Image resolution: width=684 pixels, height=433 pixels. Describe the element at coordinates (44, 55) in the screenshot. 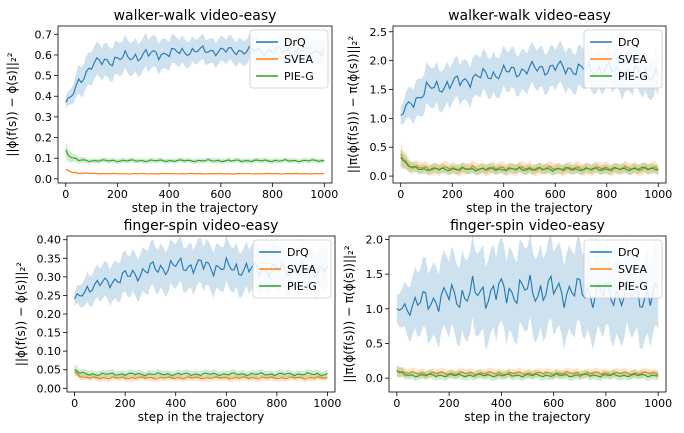

I see `y-tick-label: 0.6` at that location.